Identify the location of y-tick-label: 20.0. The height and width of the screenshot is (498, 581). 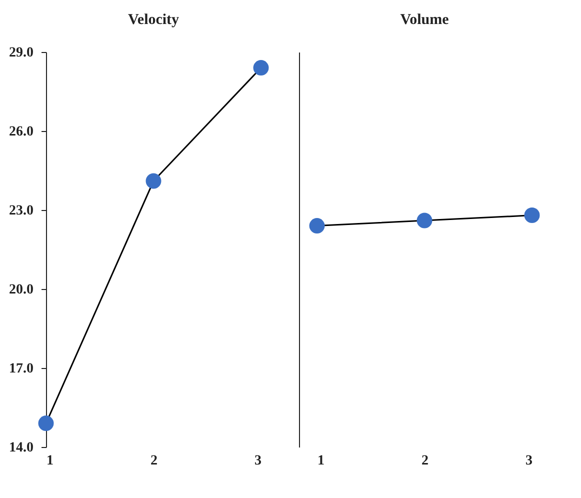
(21, 290).